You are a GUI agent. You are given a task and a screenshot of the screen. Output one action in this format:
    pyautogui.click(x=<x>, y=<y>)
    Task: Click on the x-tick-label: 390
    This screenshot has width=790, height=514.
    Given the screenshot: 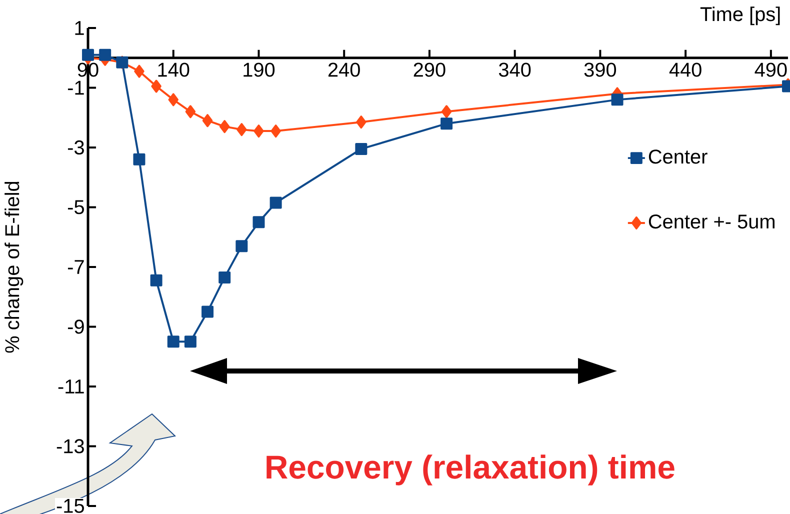 What is the action you would take?
    pyautogui.click(x=600, y=69)
    